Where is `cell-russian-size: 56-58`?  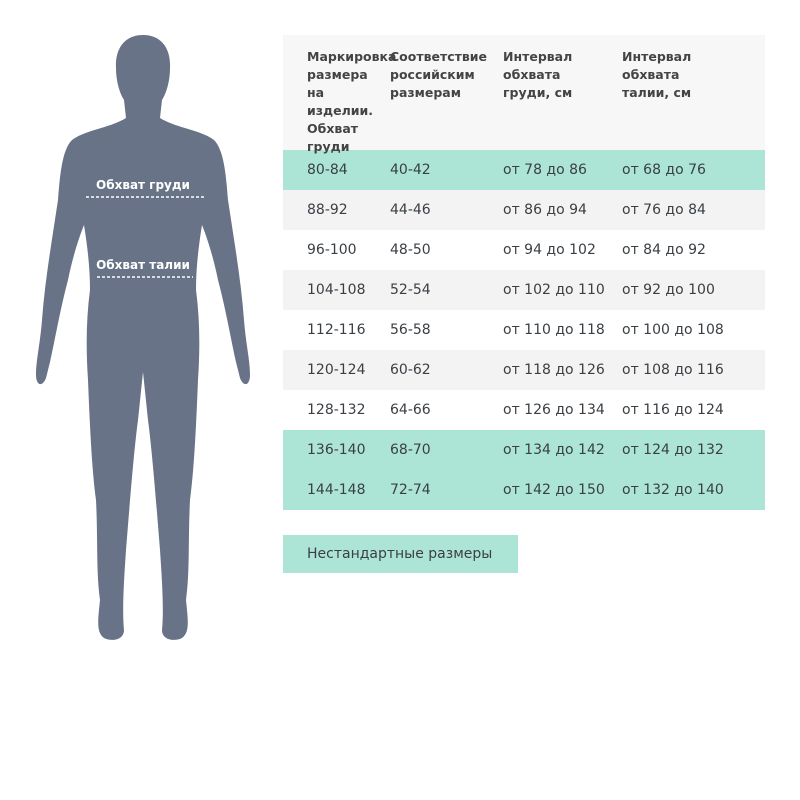 cell-russian-size: 56-58 is located at coordinates (410, 330).